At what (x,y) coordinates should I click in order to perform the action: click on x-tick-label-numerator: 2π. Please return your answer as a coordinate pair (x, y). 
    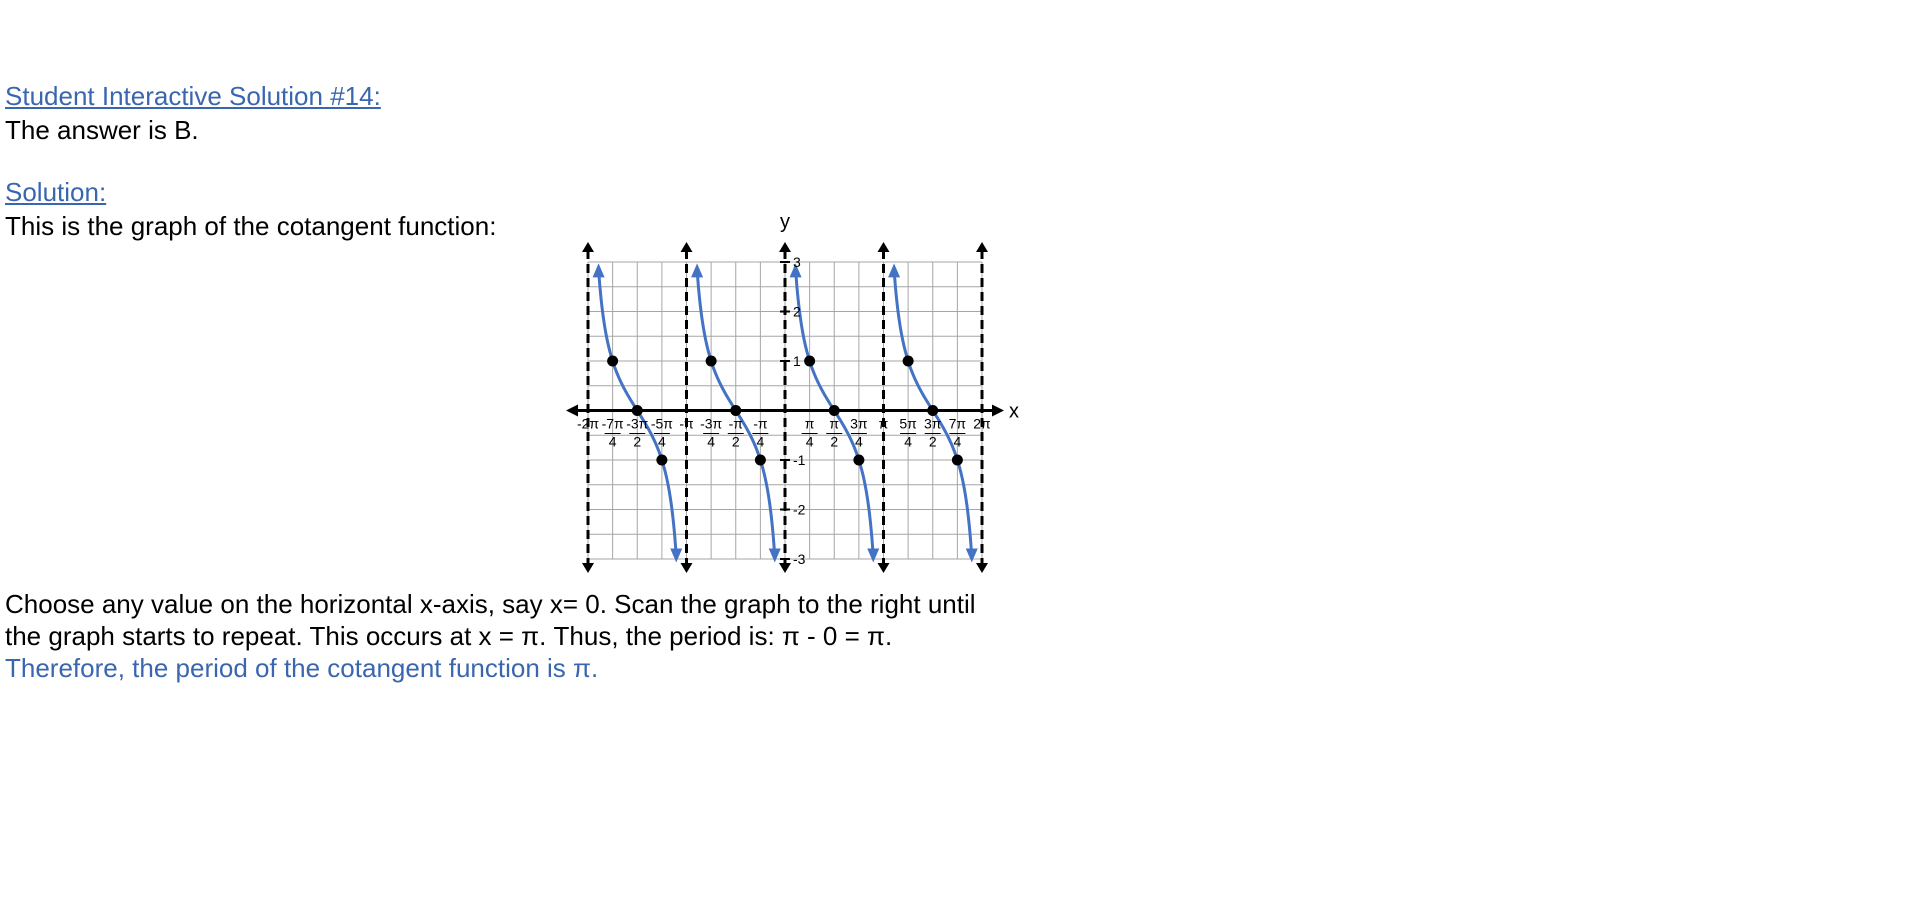
    Looking at the image, I should click on (982, 424).